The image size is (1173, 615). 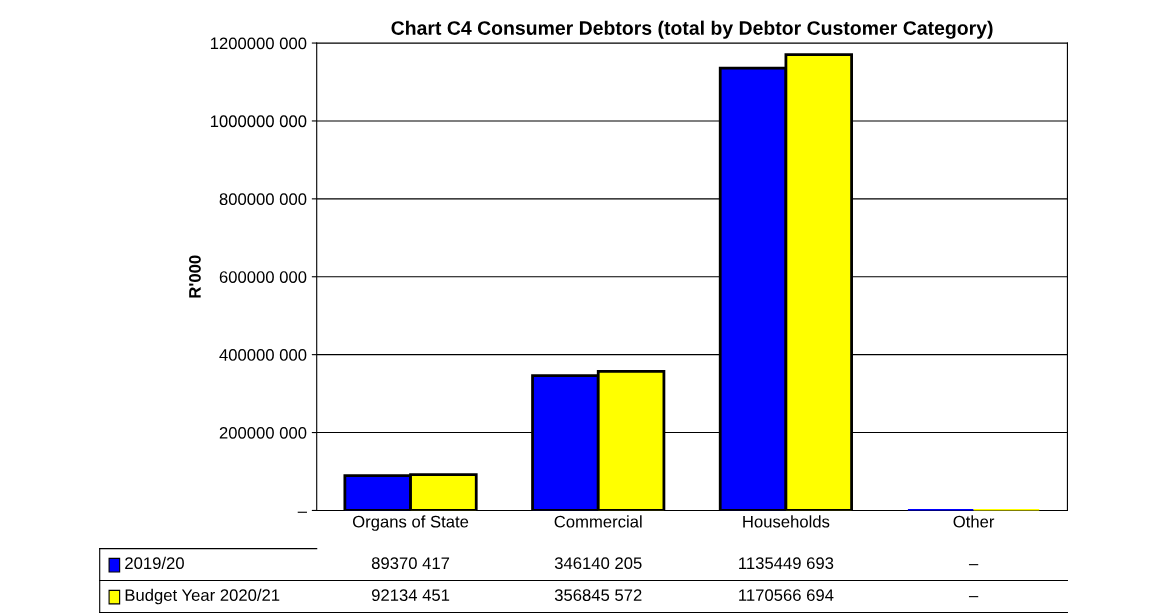 I want to click on chart-title: Chart C4 Consumer Debtors (total by Debtor Customer Category), so click(x=692, y=29).